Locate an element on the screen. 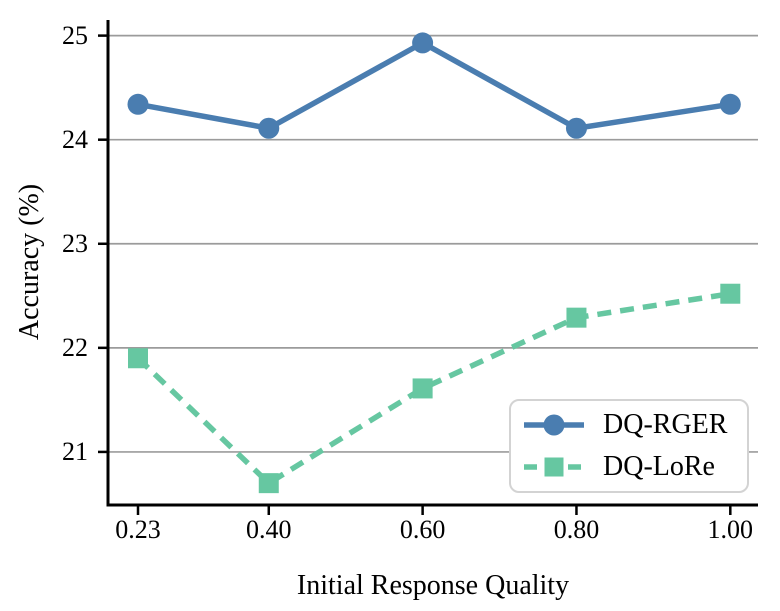 The image size is (780, 611). legend-item-dq-rger: DQ-RGER is located at coordinates (634, 425).